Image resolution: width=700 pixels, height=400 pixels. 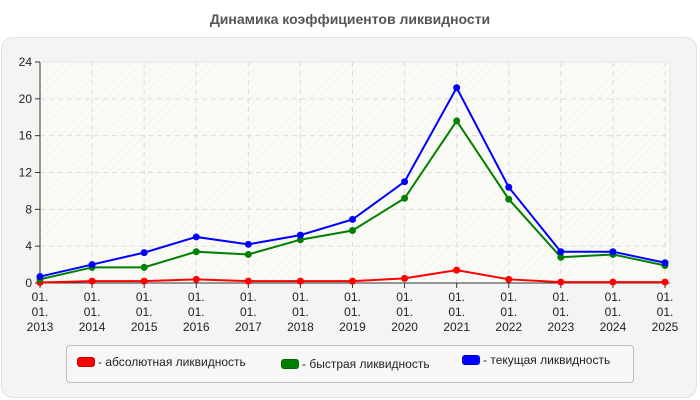 What do you see at coordinates (471, 360) in the screenshot?
I see `legend-swatch-blue` at bounding box center [471, 360].